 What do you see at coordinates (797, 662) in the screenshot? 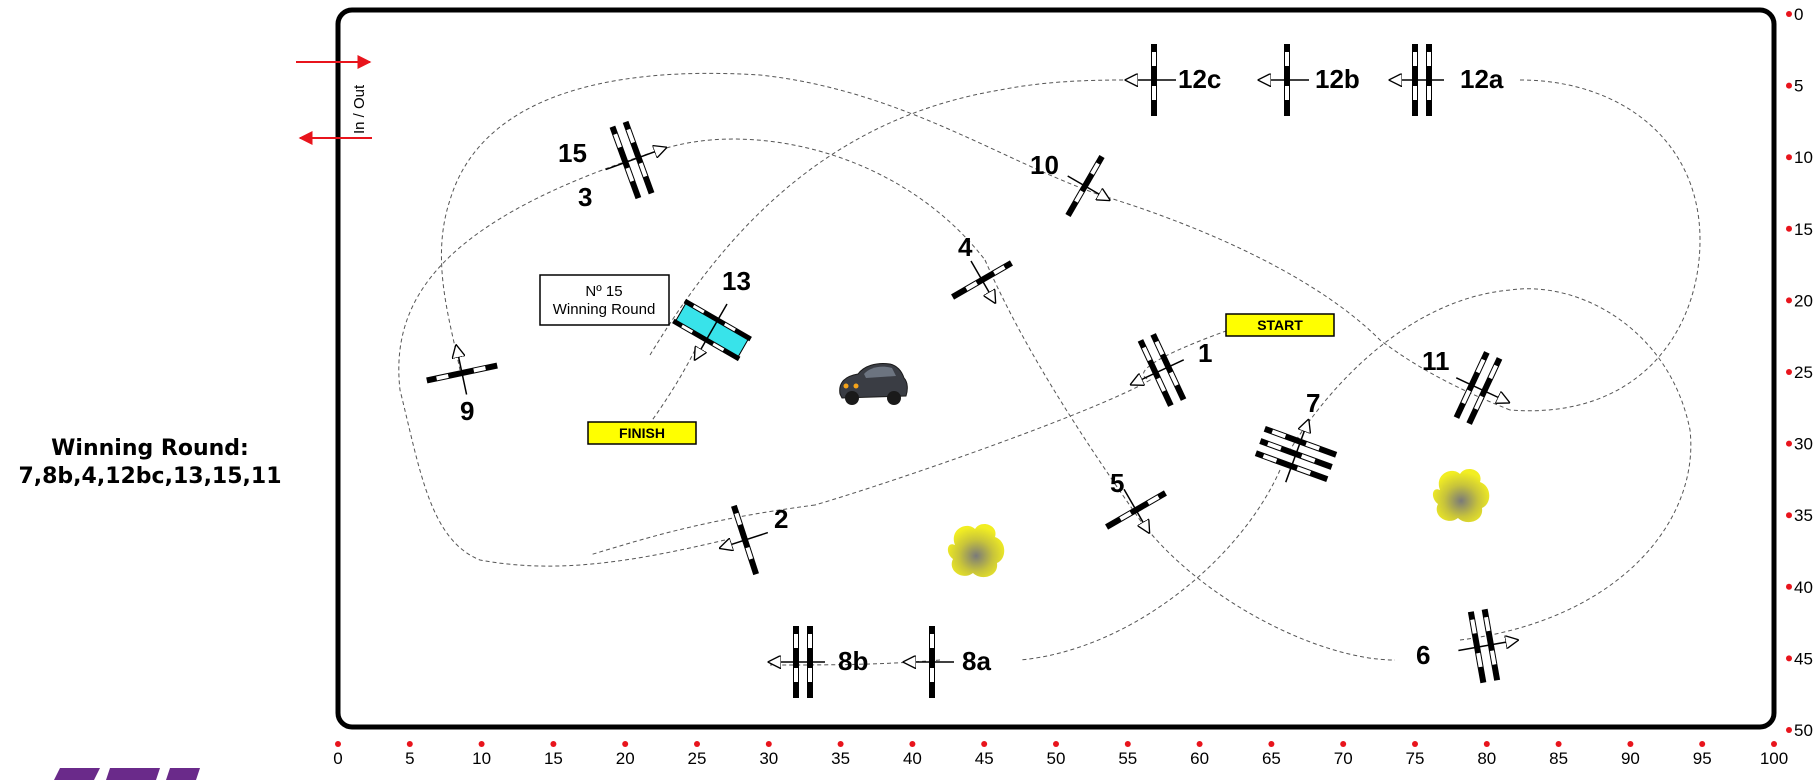
I see `obstacle-8b` at bounding box center [797, 662].